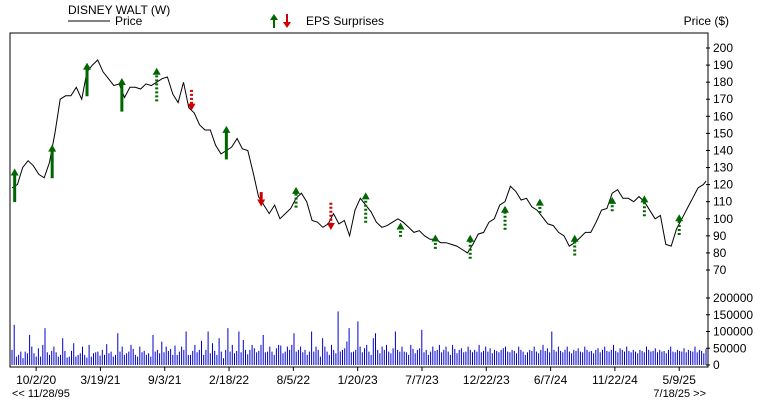  I want to click on price-tick-label: 90, so click(720, 236).